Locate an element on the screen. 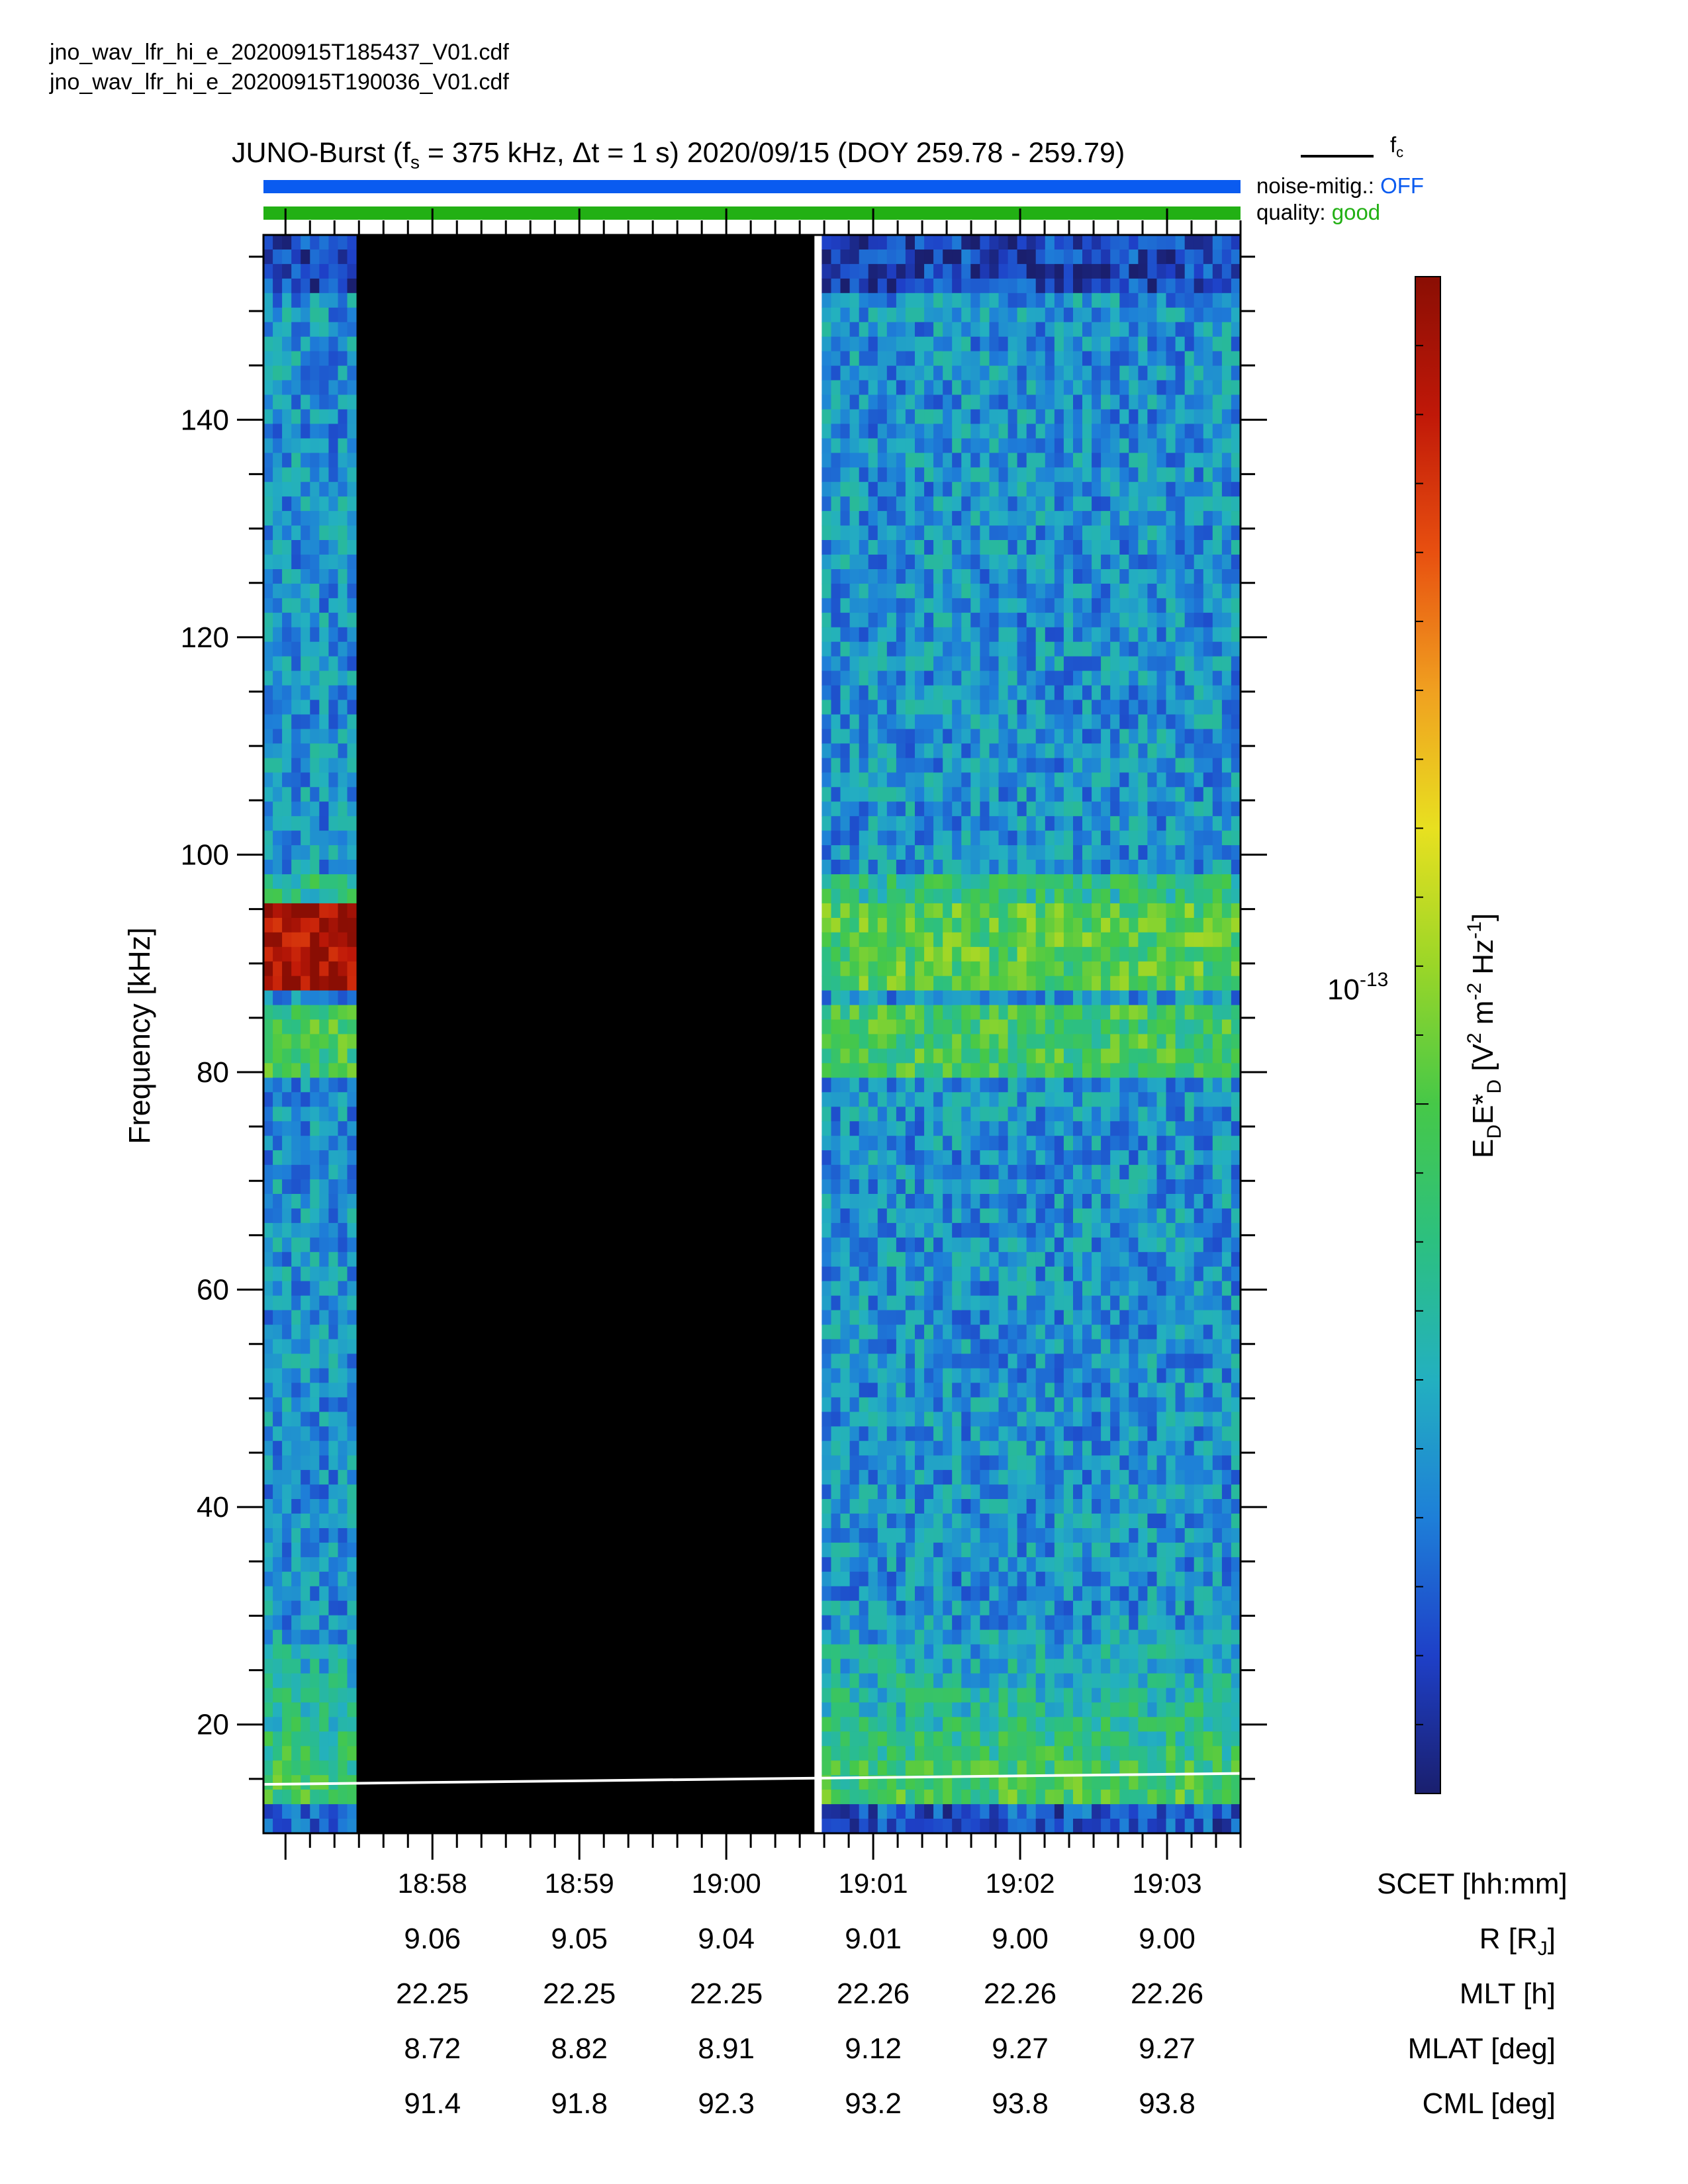 Image resolution: width=1688 pixels, height=2184 pixels. fc-legend-label: fc is located at coordinates (1397, 146).